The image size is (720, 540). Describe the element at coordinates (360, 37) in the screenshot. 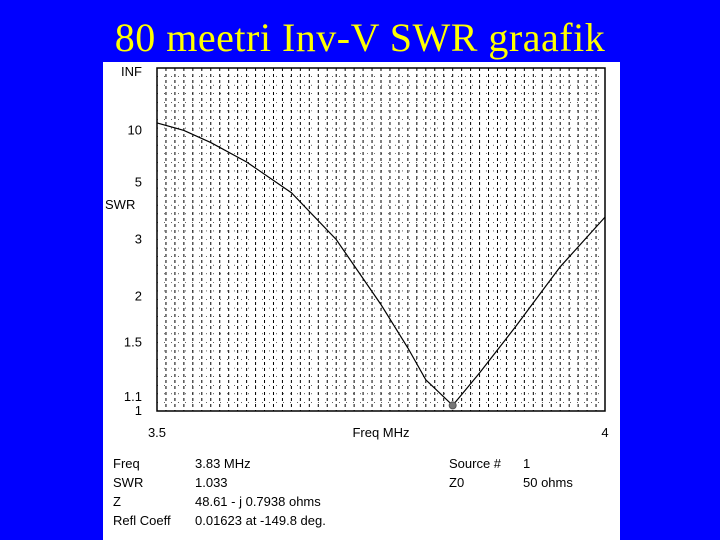

I see `slide-title: 80 meetri Inv-V SWR graafik` at that location.